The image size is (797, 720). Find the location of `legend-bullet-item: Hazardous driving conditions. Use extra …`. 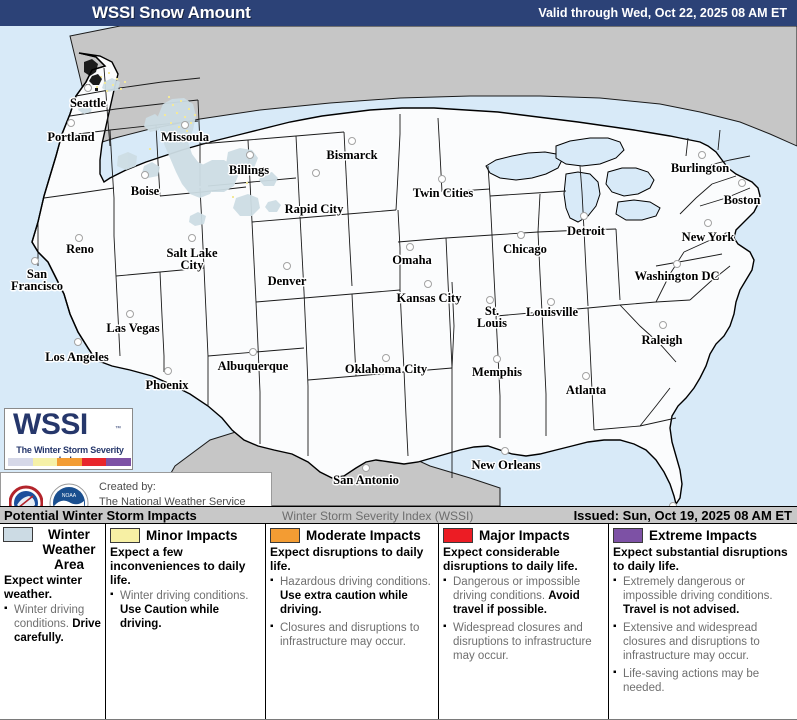

legend-bullet-item: Hazardous driving conditions. Use extra … is located at coordinates (352, 595).